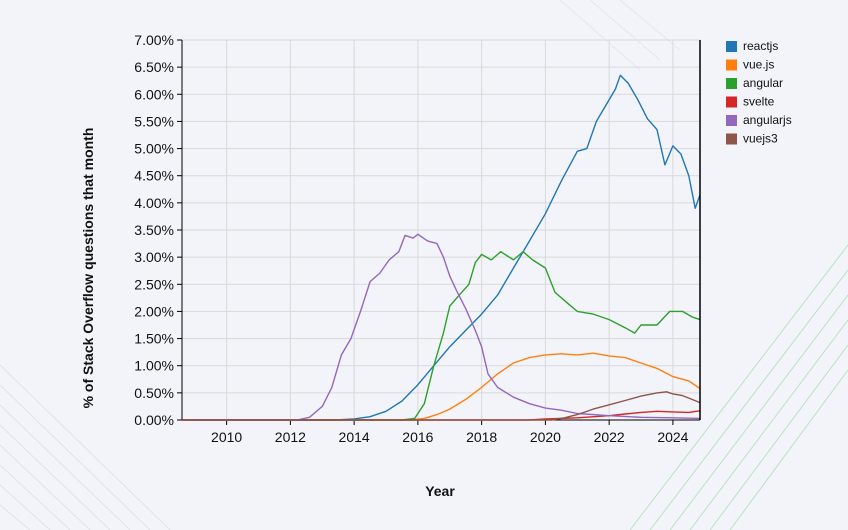 Image resolution: width=848 pixels, height=530 pixels. Describe the element at coordinates (545, 437) in the screenshot. I see `x-tick-label: 2020` at that location.